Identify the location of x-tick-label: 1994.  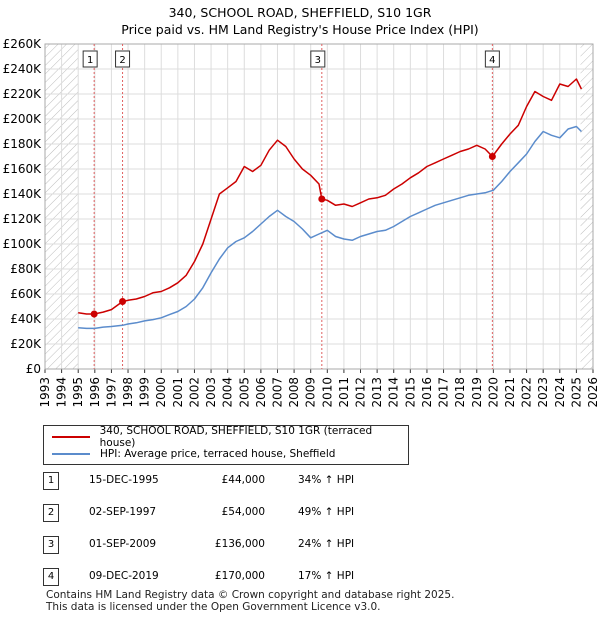
(62, 392).